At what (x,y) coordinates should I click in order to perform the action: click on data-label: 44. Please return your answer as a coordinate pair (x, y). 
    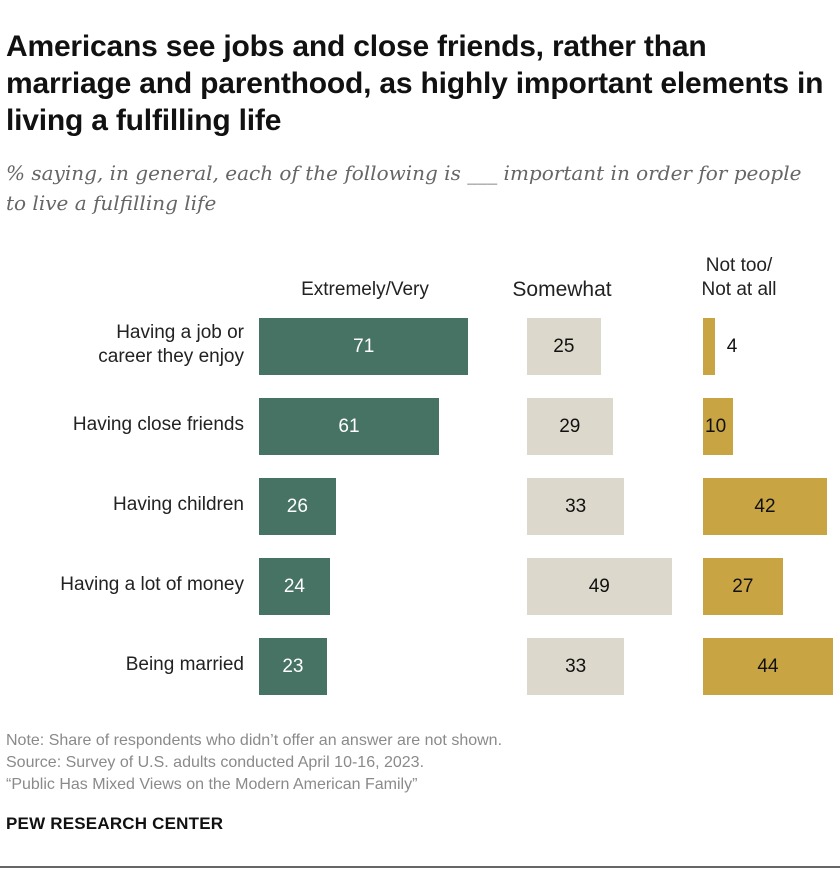
    Looking at the image, I should click on (768, 666).